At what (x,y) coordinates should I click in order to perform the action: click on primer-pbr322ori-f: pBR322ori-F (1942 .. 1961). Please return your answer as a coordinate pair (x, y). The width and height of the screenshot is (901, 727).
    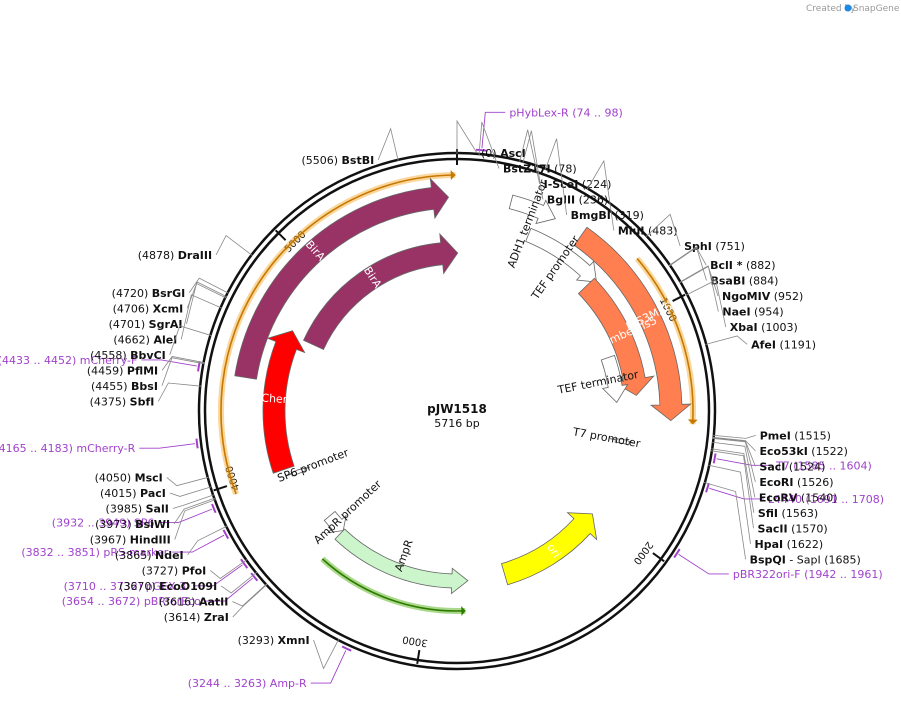
    Looking at the image, I should click on (778, 564).